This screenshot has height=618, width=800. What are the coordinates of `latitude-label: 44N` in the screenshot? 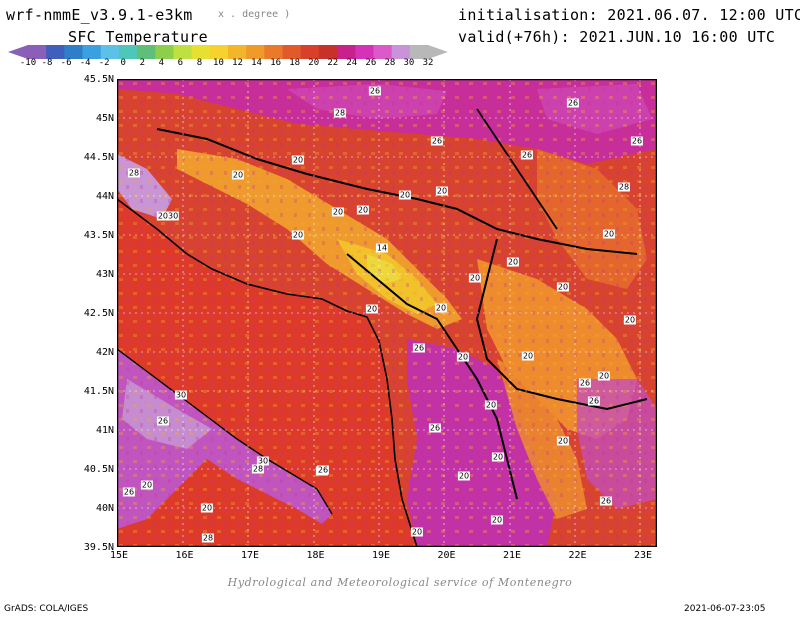 It's located at (104, 196).